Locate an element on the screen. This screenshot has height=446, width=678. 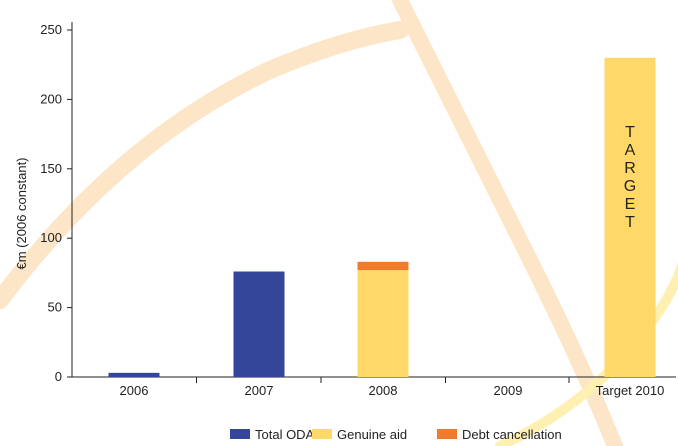
y-tick-label: 150 is located at coordinates (51, 168).